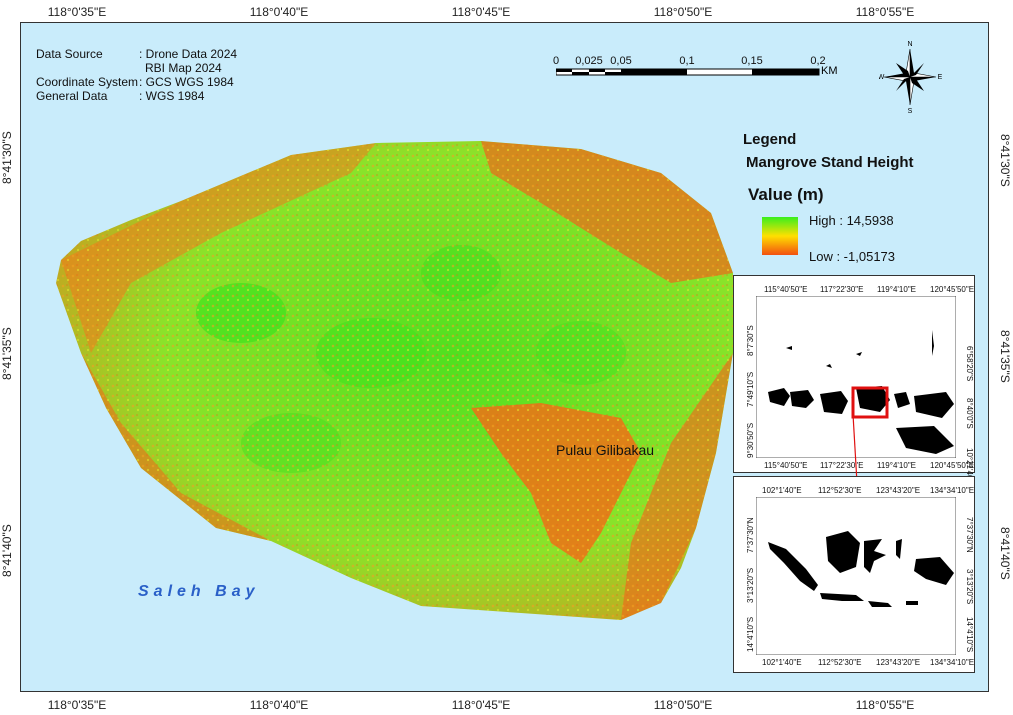  Describe the element at coordinates (621, 61) in the screenshot. I see `scale-tick-label: 0,05` at that location.